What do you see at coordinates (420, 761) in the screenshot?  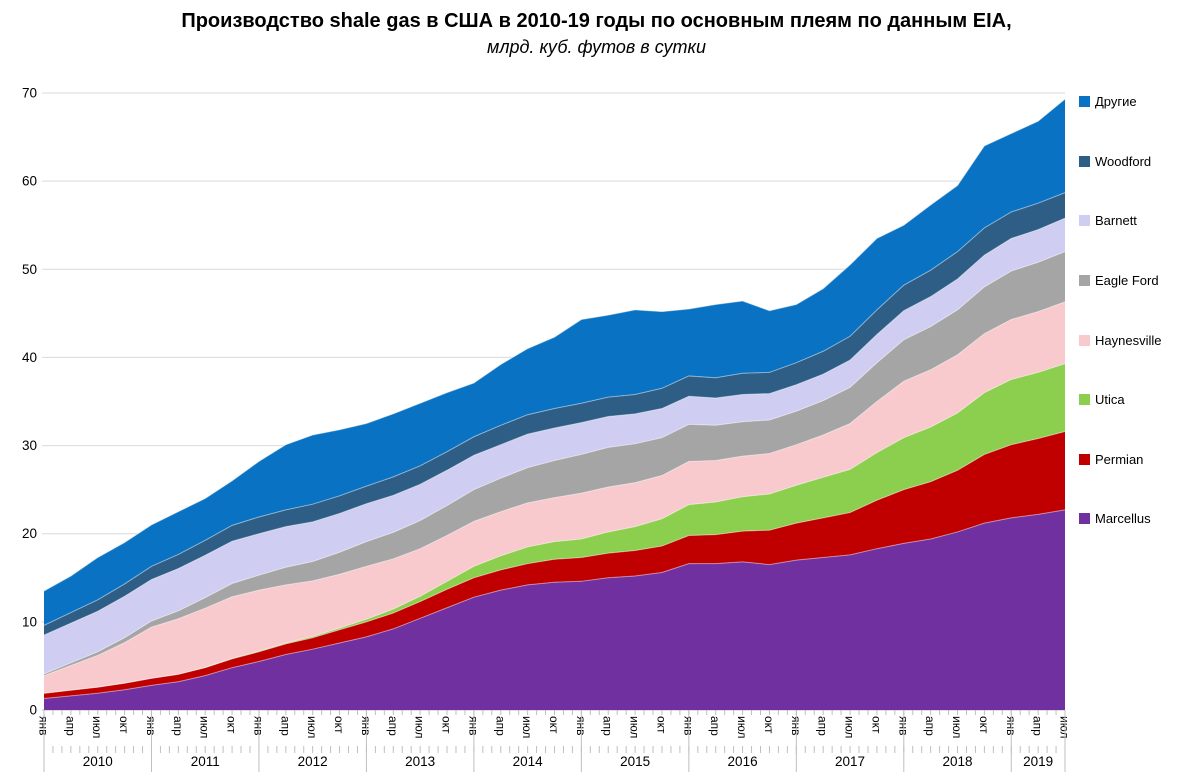 I see `year-label: 2013` at bounding box center [420, 761].